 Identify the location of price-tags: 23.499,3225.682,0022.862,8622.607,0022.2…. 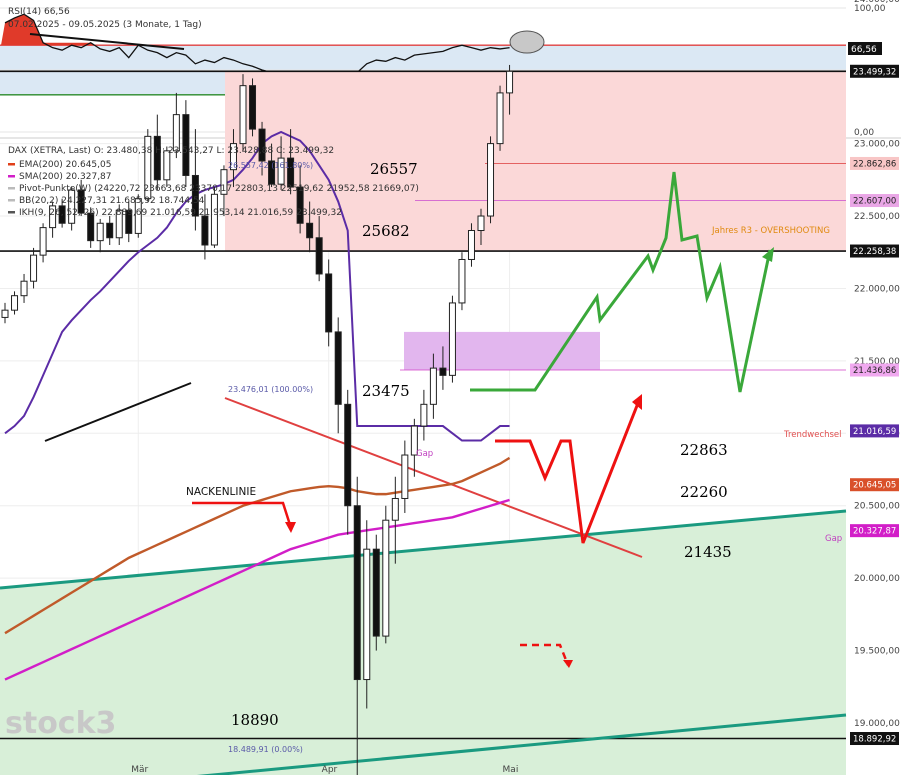
(874, 405).